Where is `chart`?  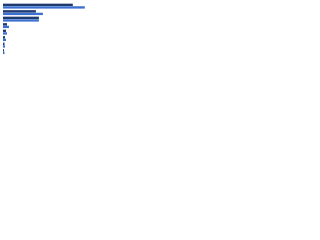 chart is located at coordinates (44, 29).